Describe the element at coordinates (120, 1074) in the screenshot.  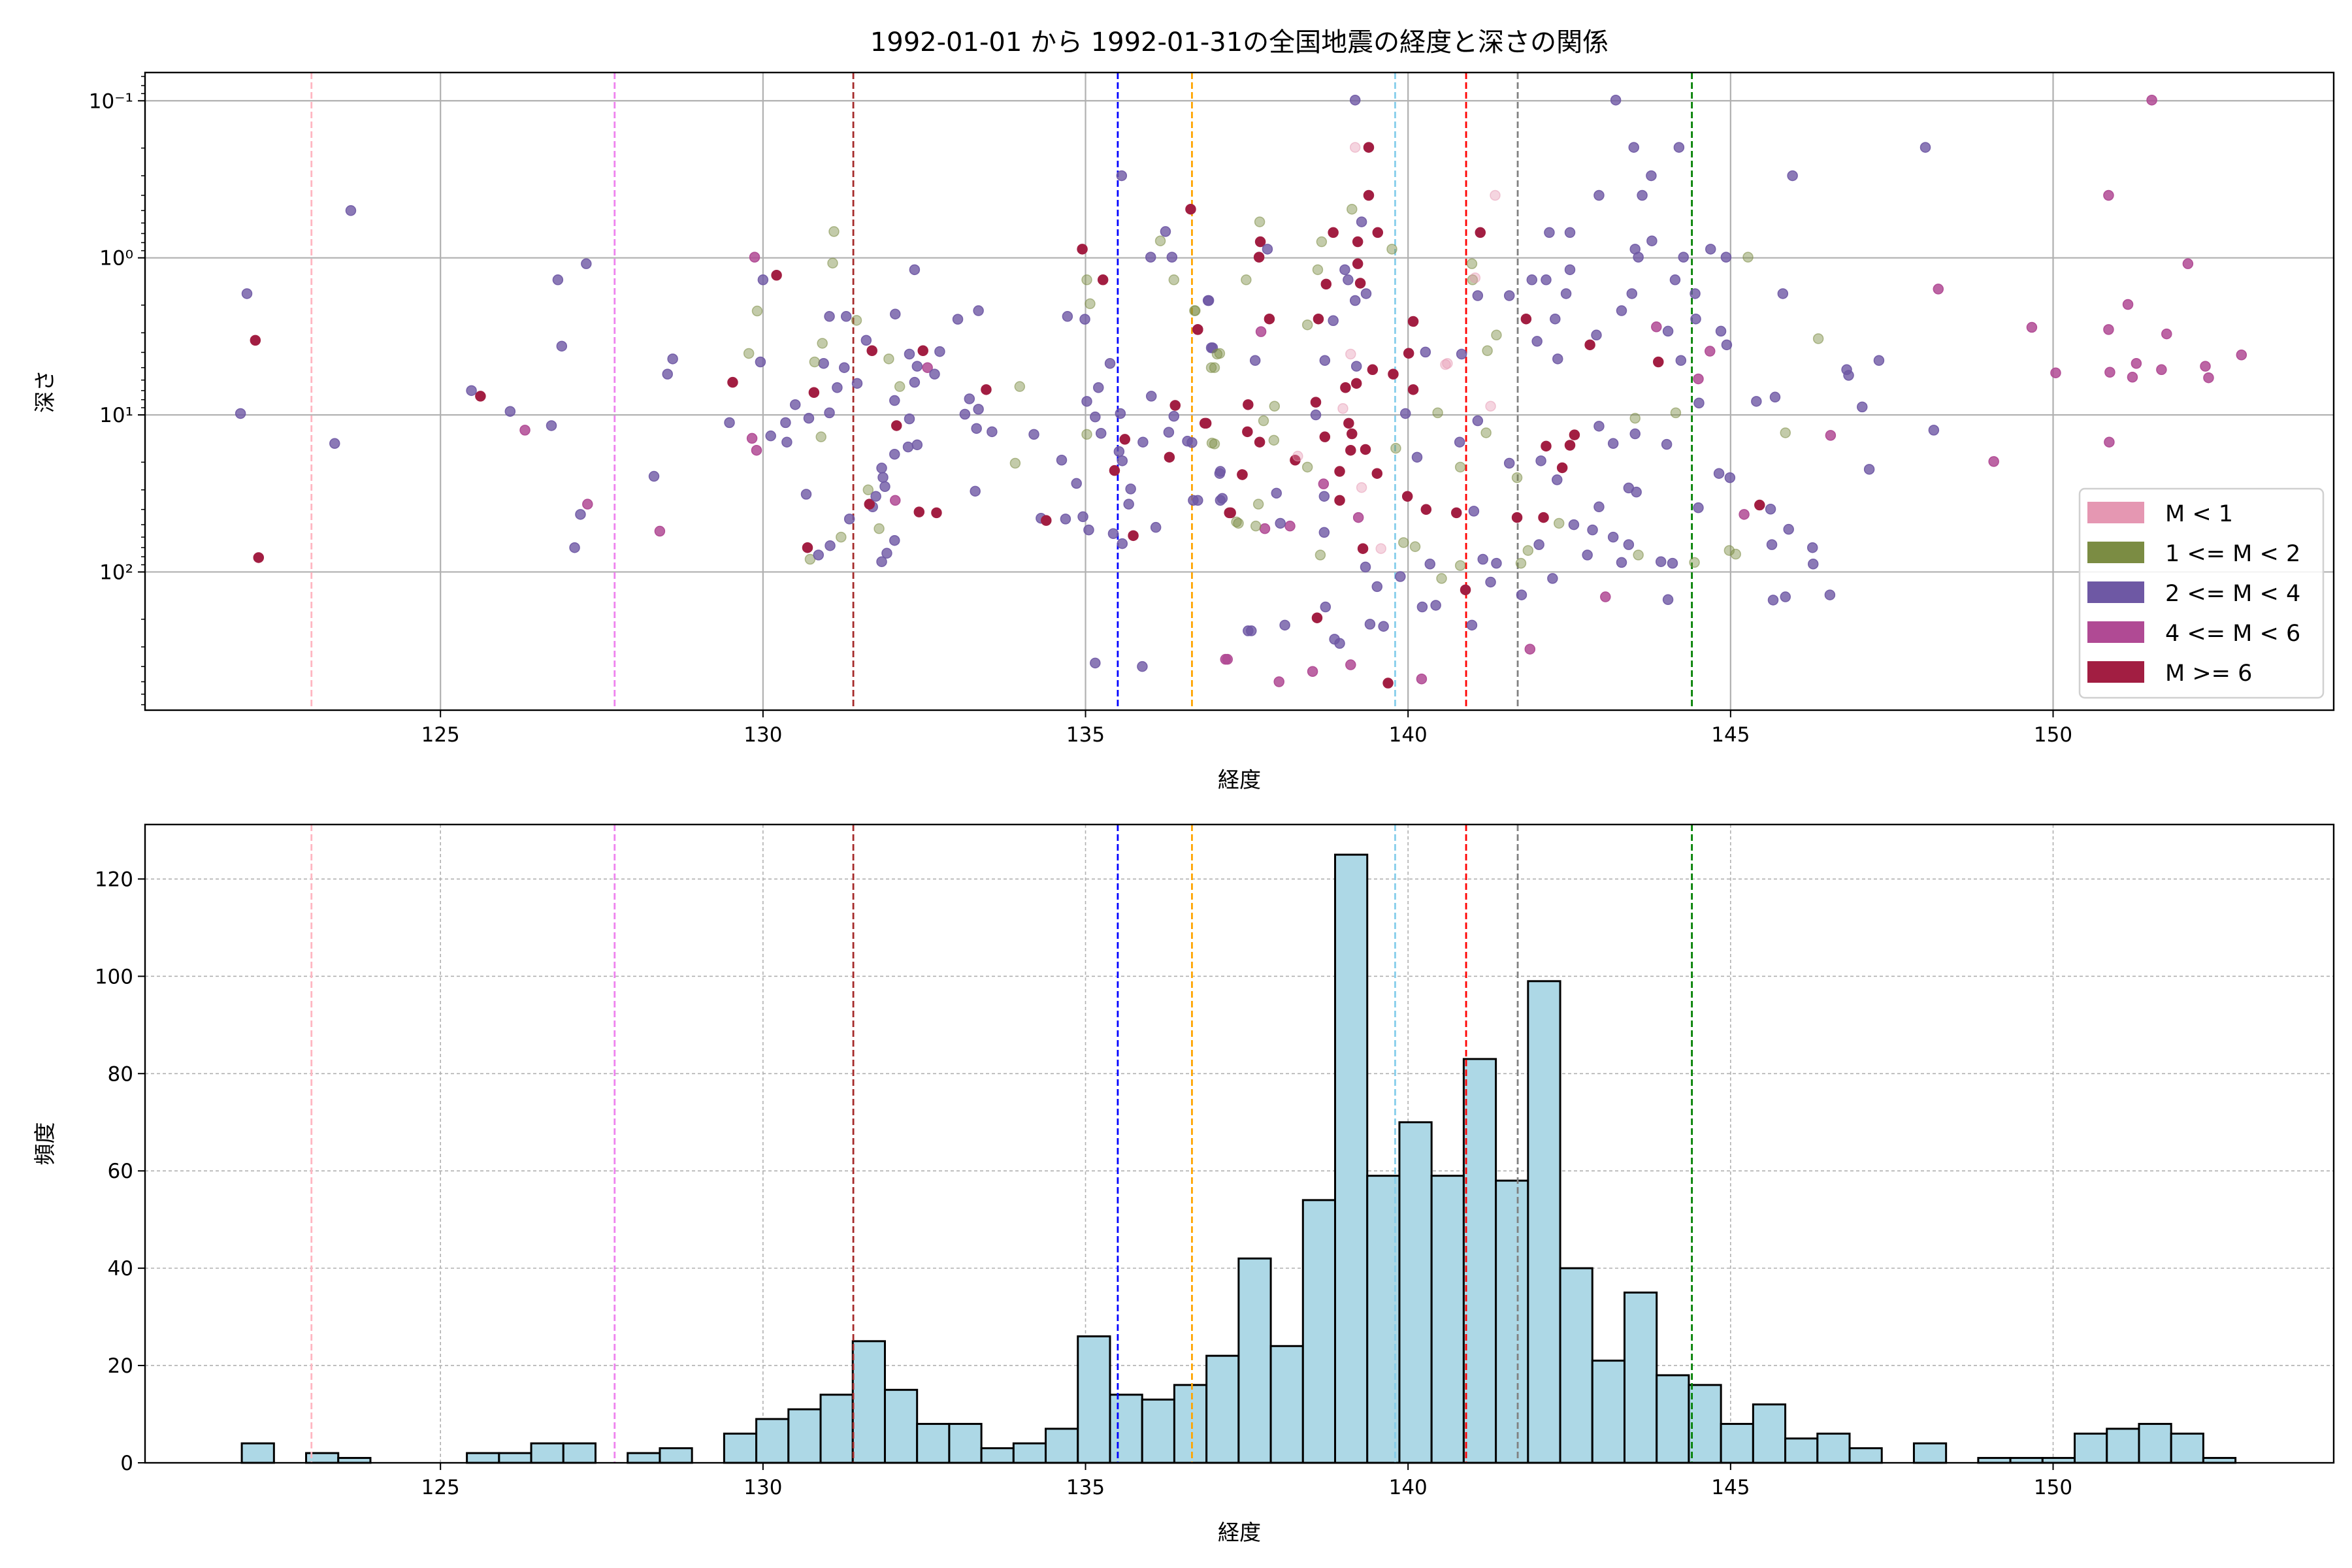
I see `y-tick-label: 80` at that location.